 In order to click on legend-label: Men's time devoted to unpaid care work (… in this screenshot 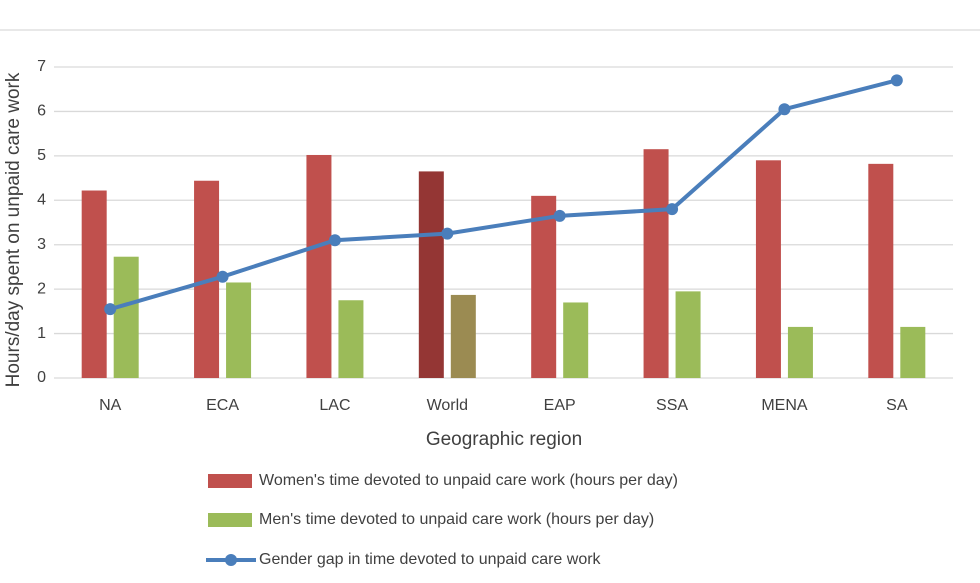, I will do `click(456, 519)`.